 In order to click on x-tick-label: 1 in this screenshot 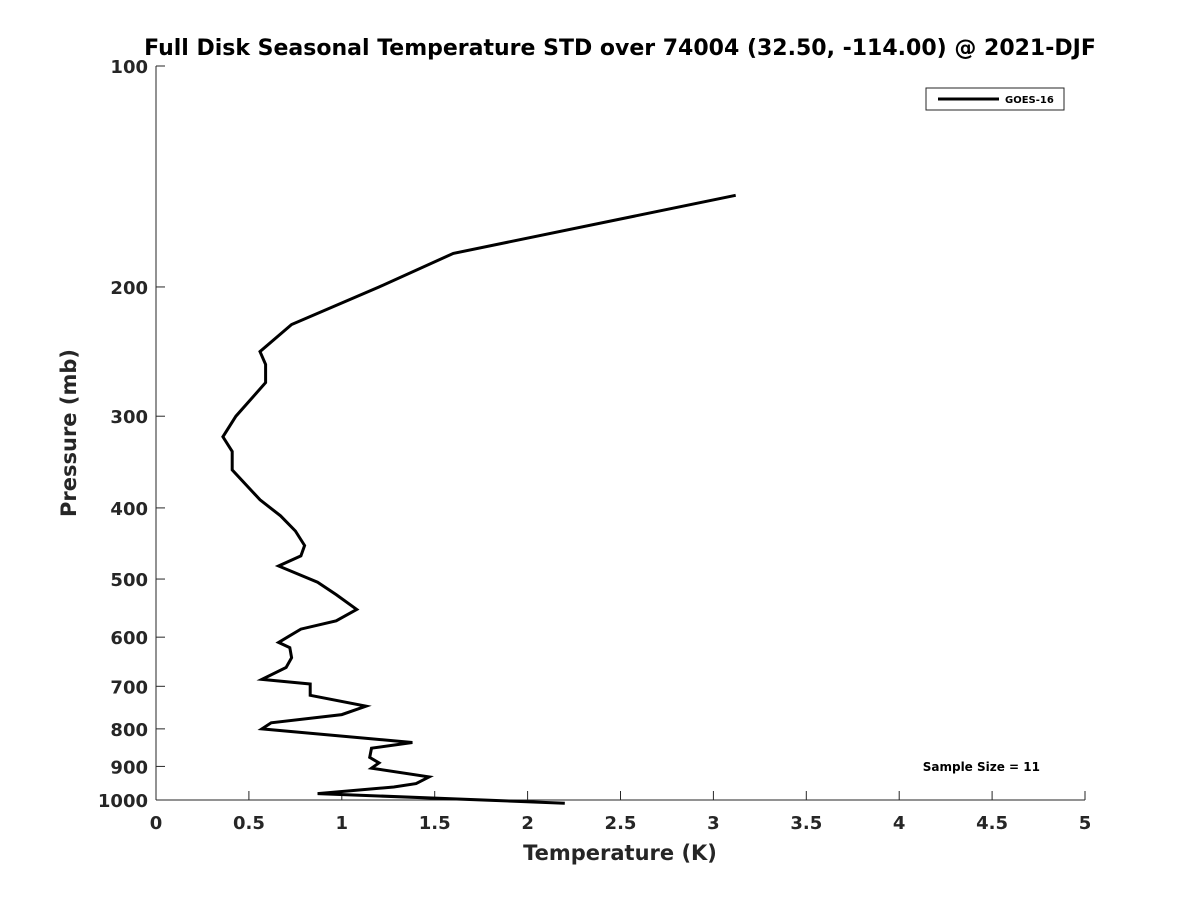, I will do `click(342, 823)`.